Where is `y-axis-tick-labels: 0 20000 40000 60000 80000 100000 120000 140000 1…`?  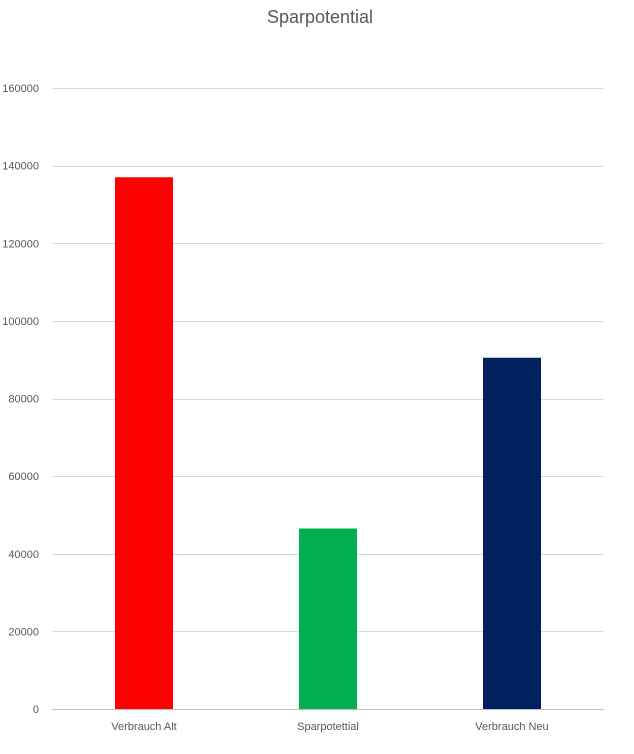 y-axis-tick-labels: 0 20000 40000 60000 80000 100000 120000 140000 1… is located at coordinates (20, 399).